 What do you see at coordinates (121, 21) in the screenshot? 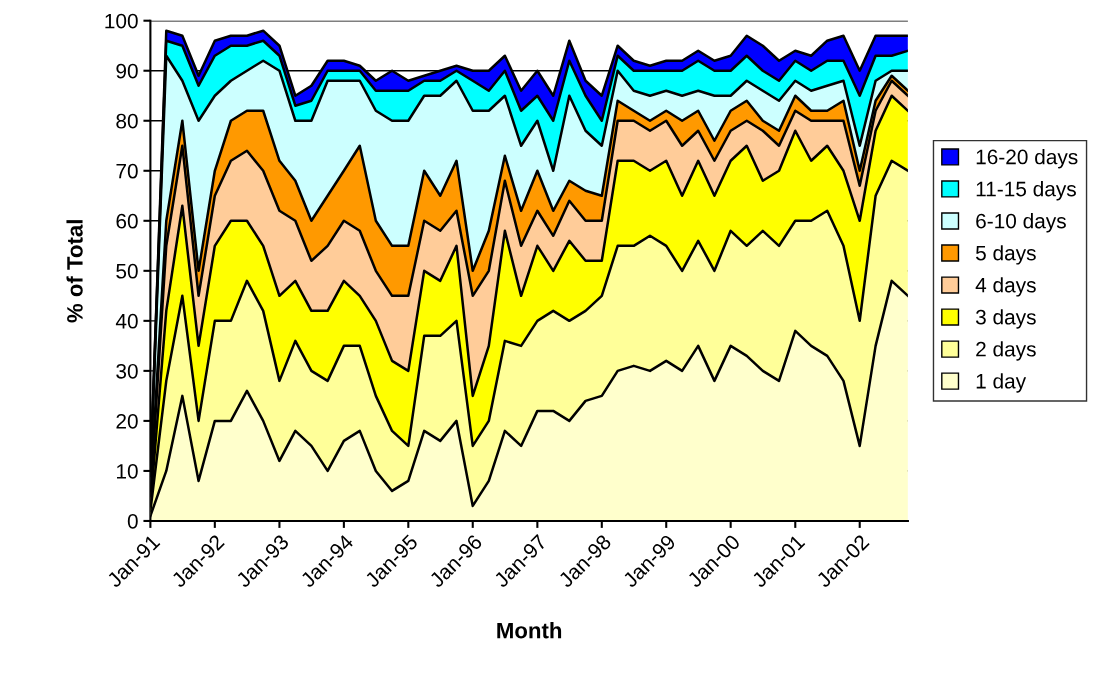
I see `y-tick-label: 100` at bounding box center [121, 21].